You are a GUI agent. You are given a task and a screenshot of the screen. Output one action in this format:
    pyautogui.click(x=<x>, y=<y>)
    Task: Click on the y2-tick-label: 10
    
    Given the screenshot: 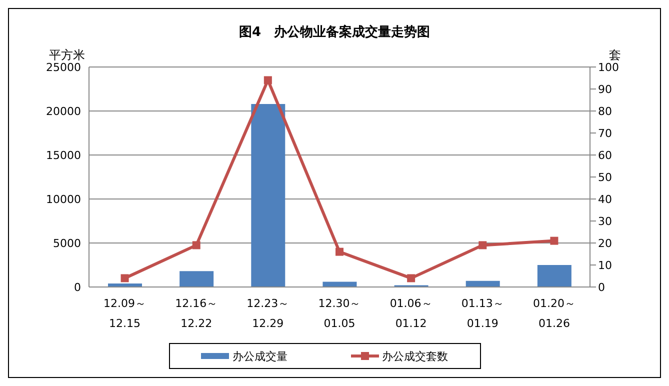 What is the action you would take?
    pyautogui.click(x=605, y=265)
    